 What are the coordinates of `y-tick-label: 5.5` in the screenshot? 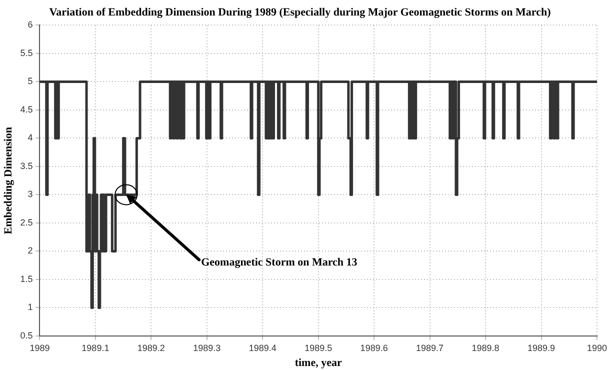 It's located at (26, 53).